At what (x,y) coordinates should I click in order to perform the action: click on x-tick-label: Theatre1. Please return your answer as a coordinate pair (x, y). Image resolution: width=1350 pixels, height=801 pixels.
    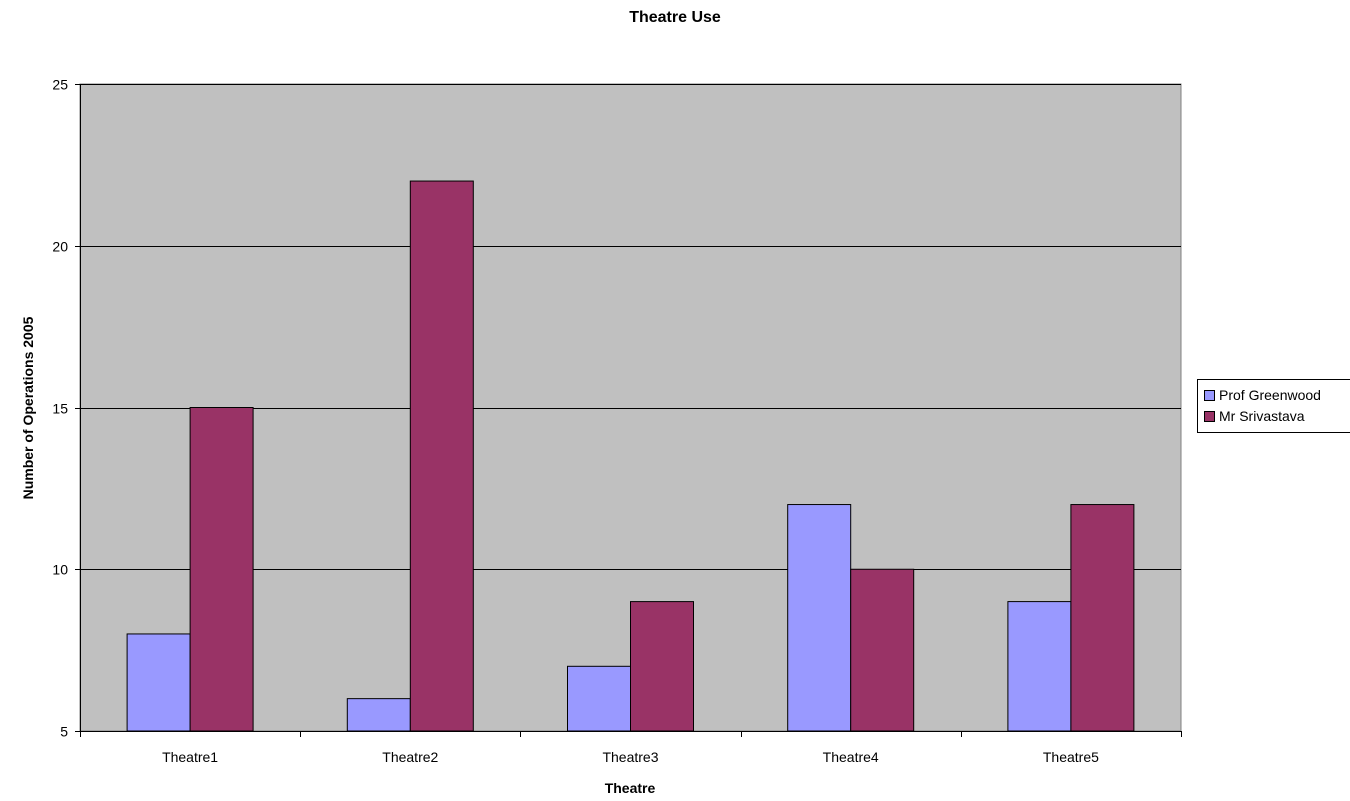
    Looking at the image, I should click on (190, 757).